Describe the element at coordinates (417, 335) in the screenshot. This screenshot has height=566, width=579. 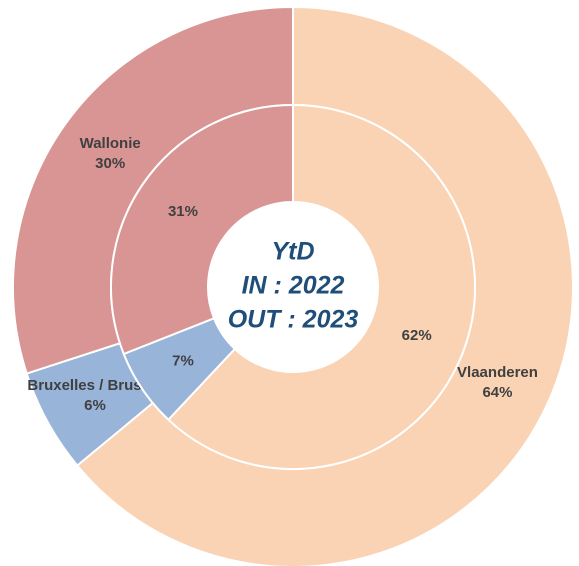
I see `value-label: 62%` at that location.